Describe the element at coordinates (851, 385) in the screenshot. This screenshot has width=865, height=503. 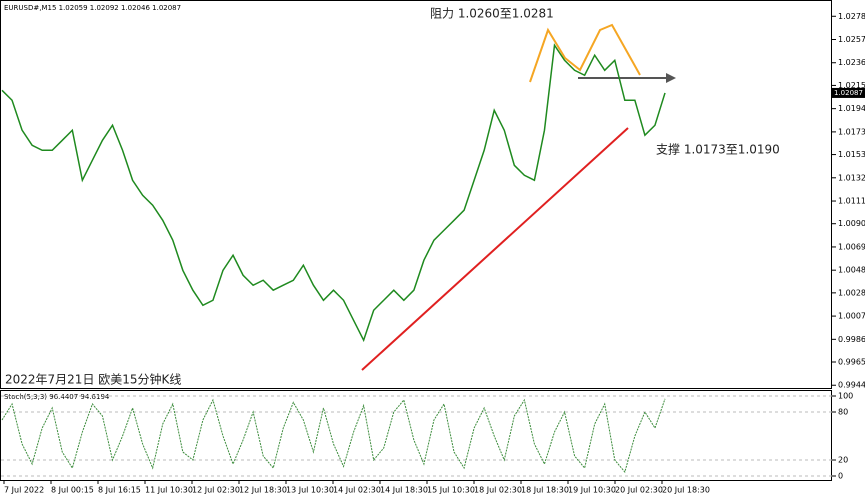
I see `y-tick-label: 0.99445` at that location.